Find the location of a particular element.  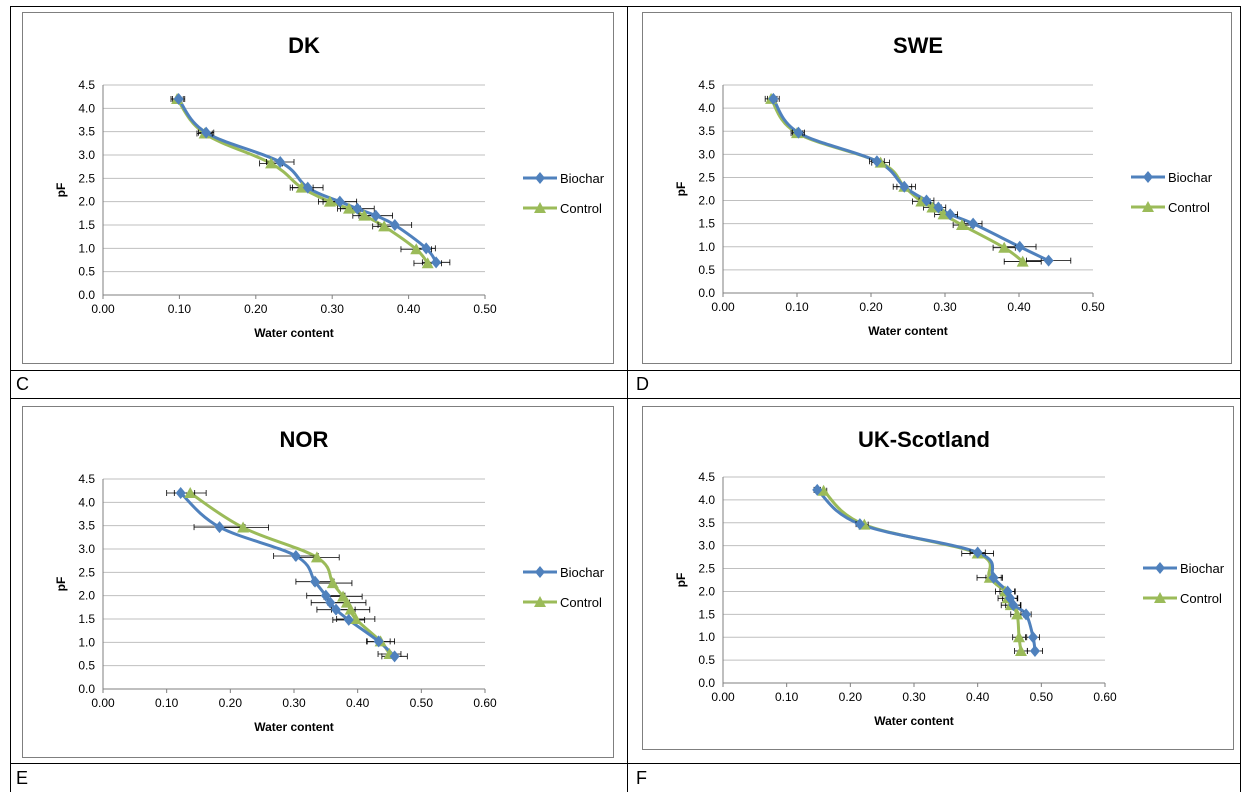

y-tick-label: 1.5 is located at coordinates (706, 614).